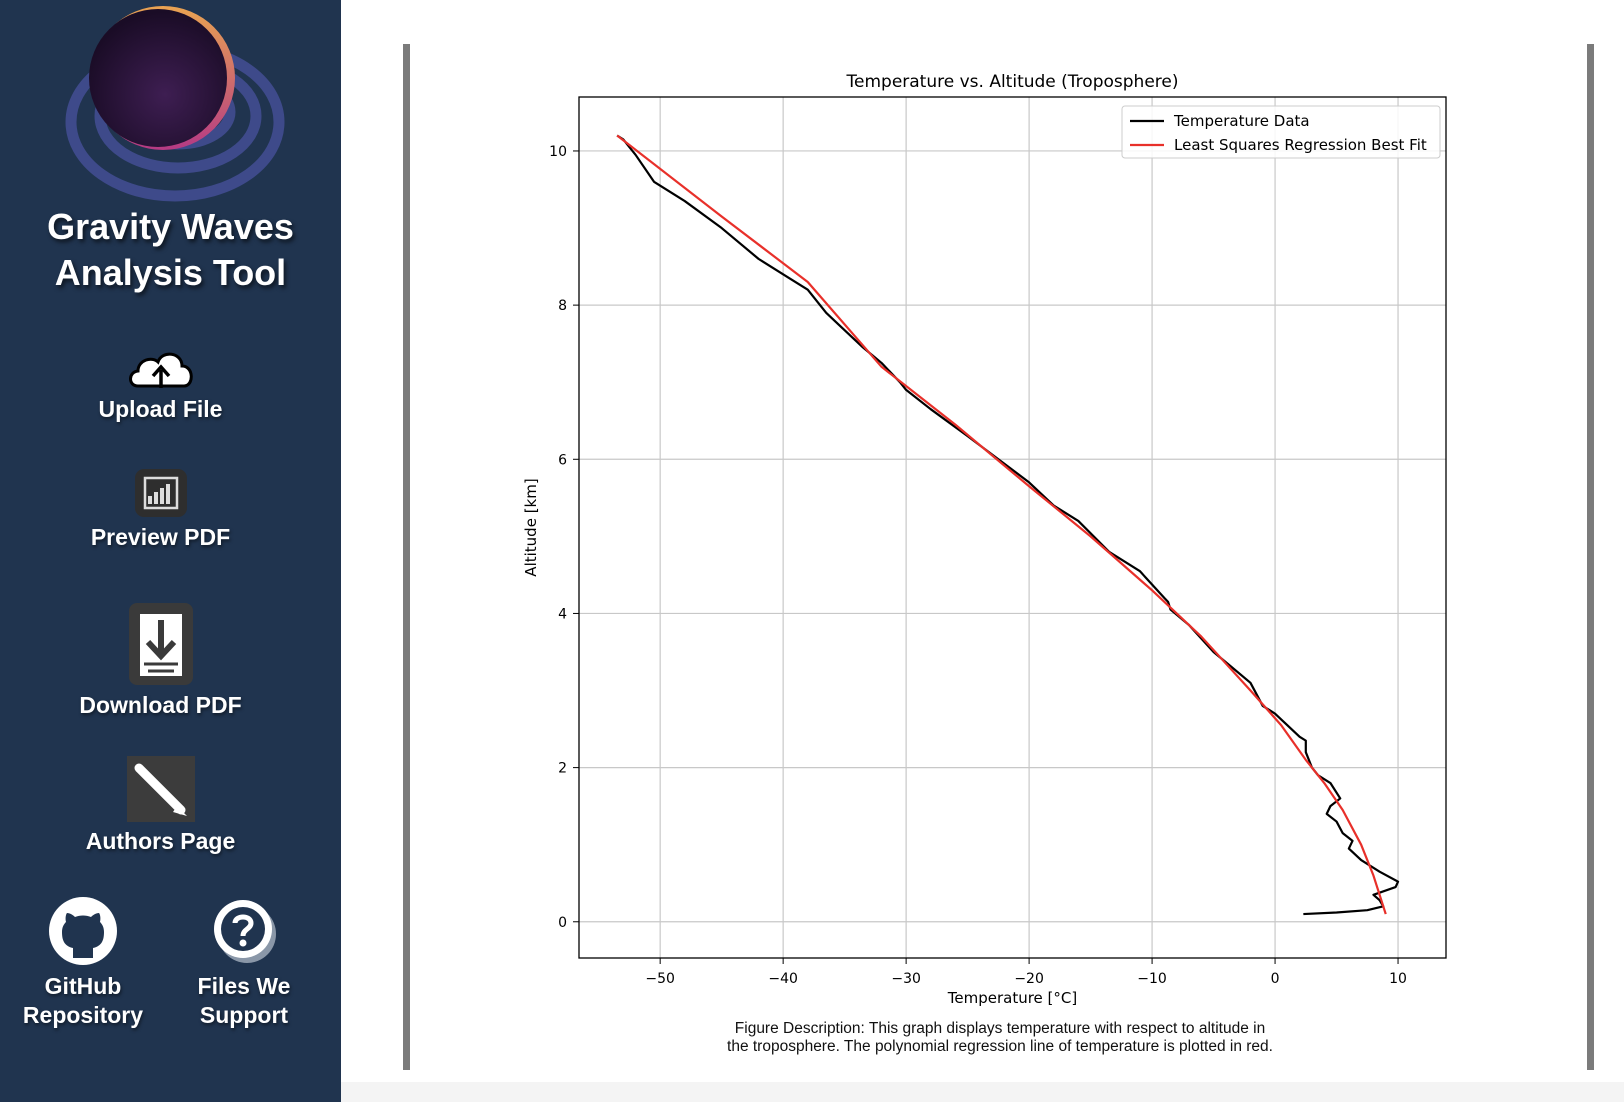 This screenshot has height=1102, width=1624. Describe the element at coordinates (906, 979) in the screenshot. I see `x-tick-label: −30` at that location.